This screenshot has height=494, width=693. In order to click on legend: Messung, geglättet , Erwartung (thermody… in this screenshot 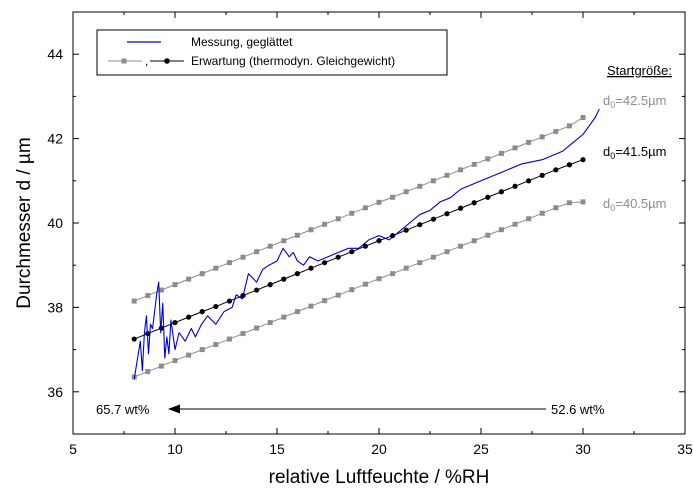, I will do `click(272, 52)`.